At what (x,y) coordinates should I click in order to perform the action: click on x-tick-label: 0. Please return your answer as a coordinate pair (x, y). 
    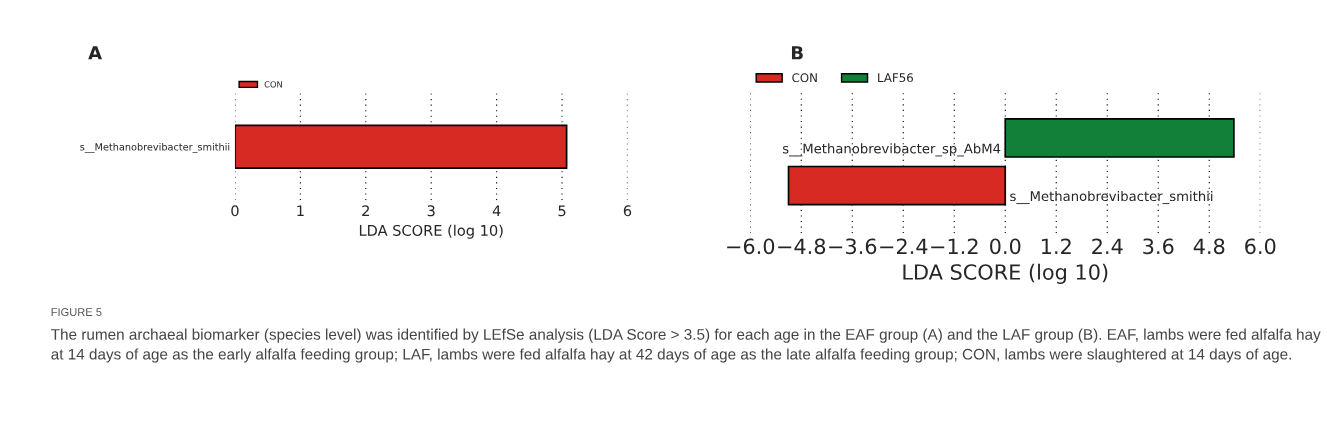
    Looking at the image, I should click on (235, 211).